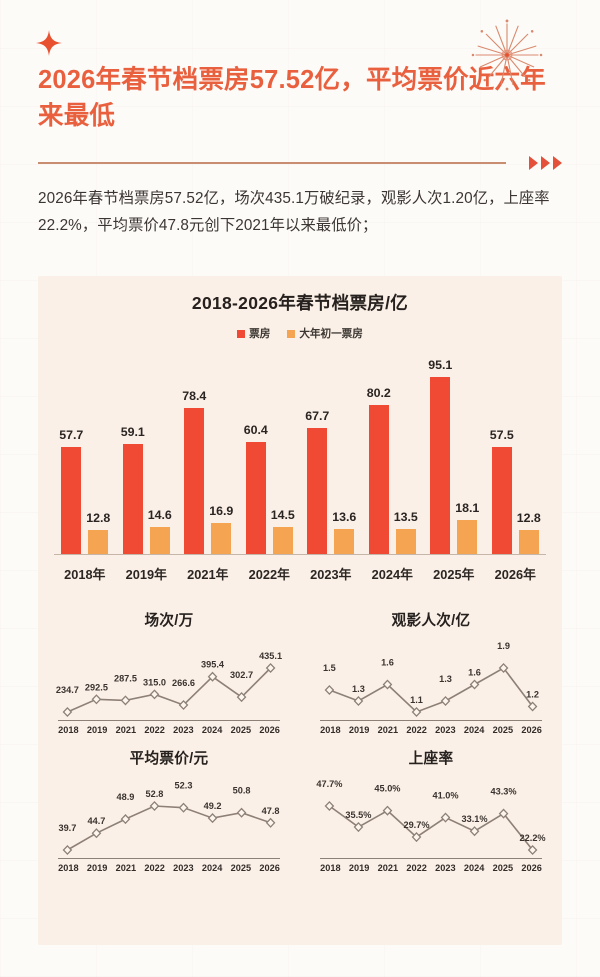 This screenshot has width=600, height=977. I want to click on legend-swatch-secondary, so click(291, 333).